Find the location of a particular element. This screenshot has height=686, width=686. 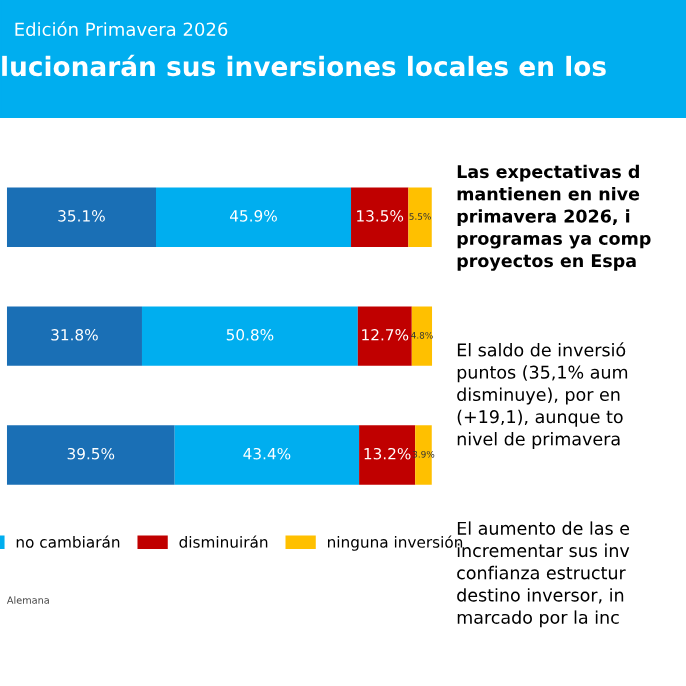

text: El saldo de inversió puntos (35,1% aum disminuye), por en (+19,1), aunque to nivel de primavera is located at coordinates (542, 395).